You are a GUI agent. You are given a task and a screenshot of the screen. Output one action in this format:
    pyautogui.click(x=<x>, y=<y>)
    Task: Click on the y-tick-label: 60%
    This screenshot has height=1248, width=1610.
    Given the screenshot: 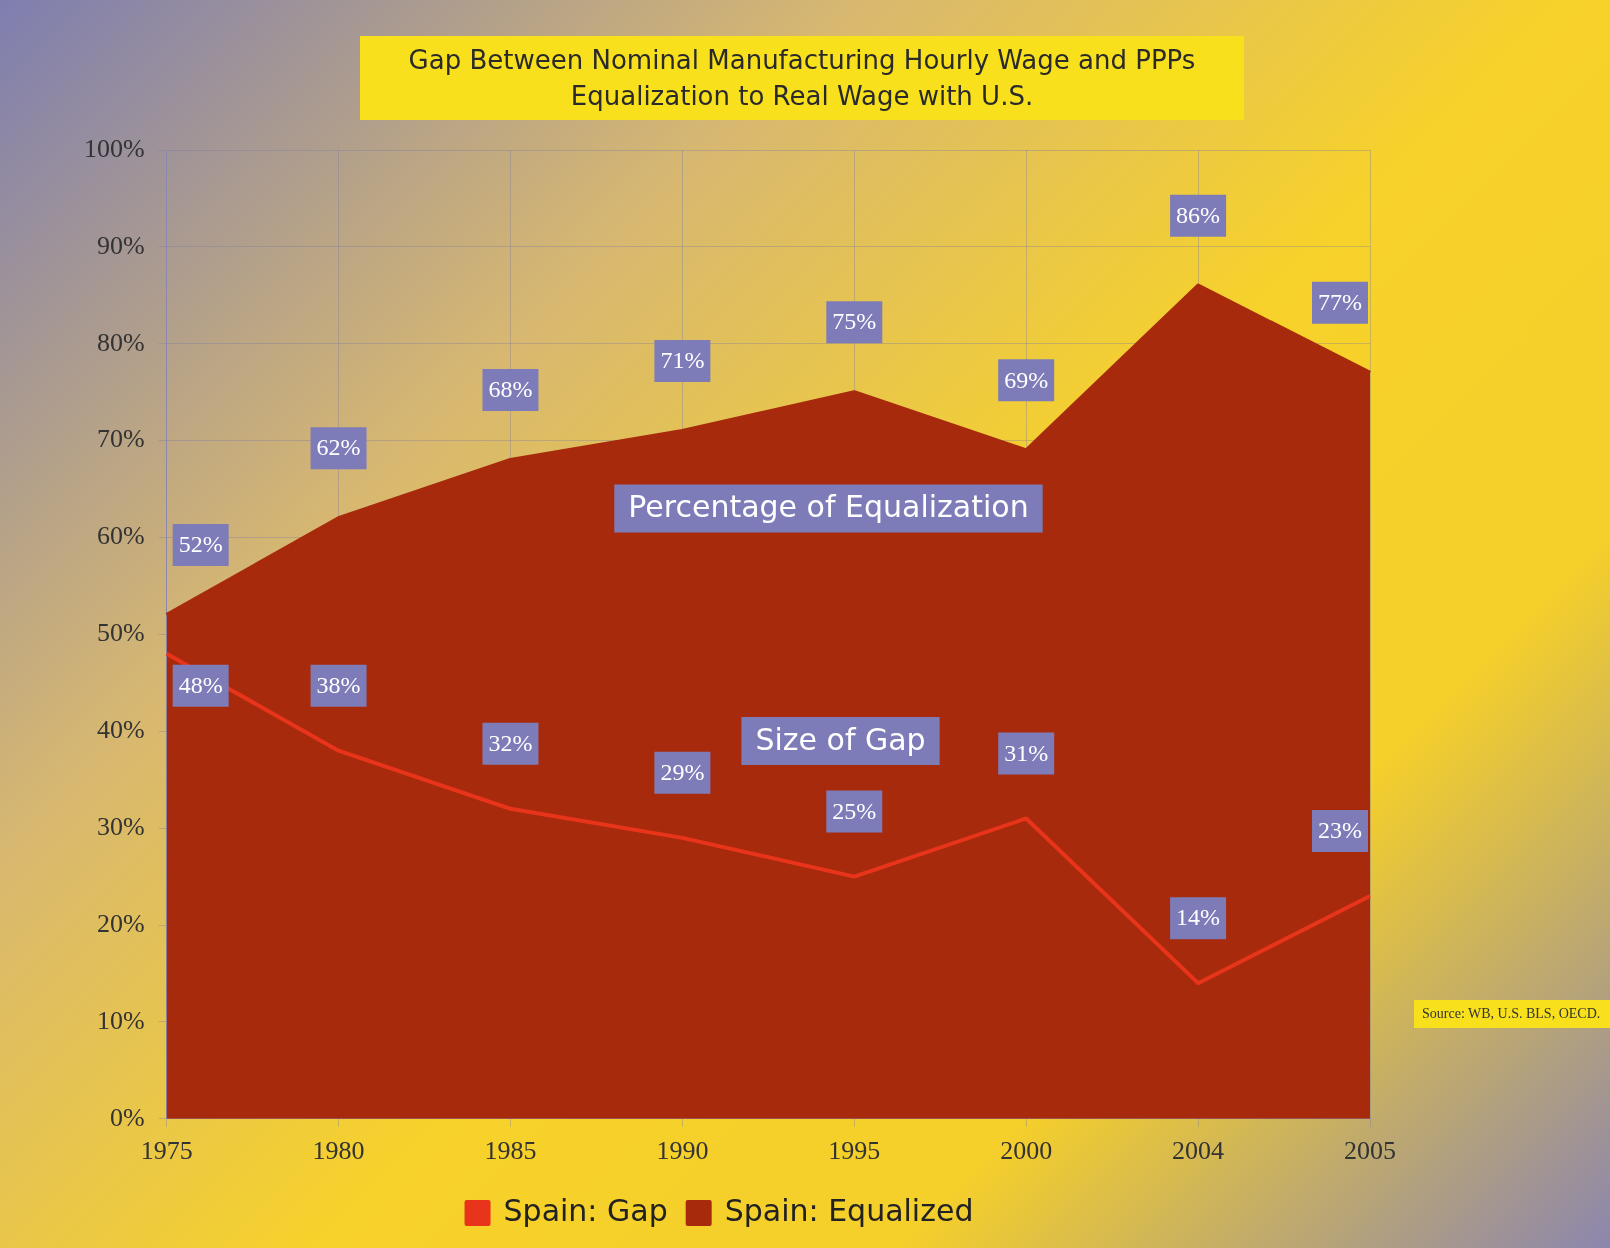 What is the action you would take?
    pyautogui.click(x=120, y=536)
    